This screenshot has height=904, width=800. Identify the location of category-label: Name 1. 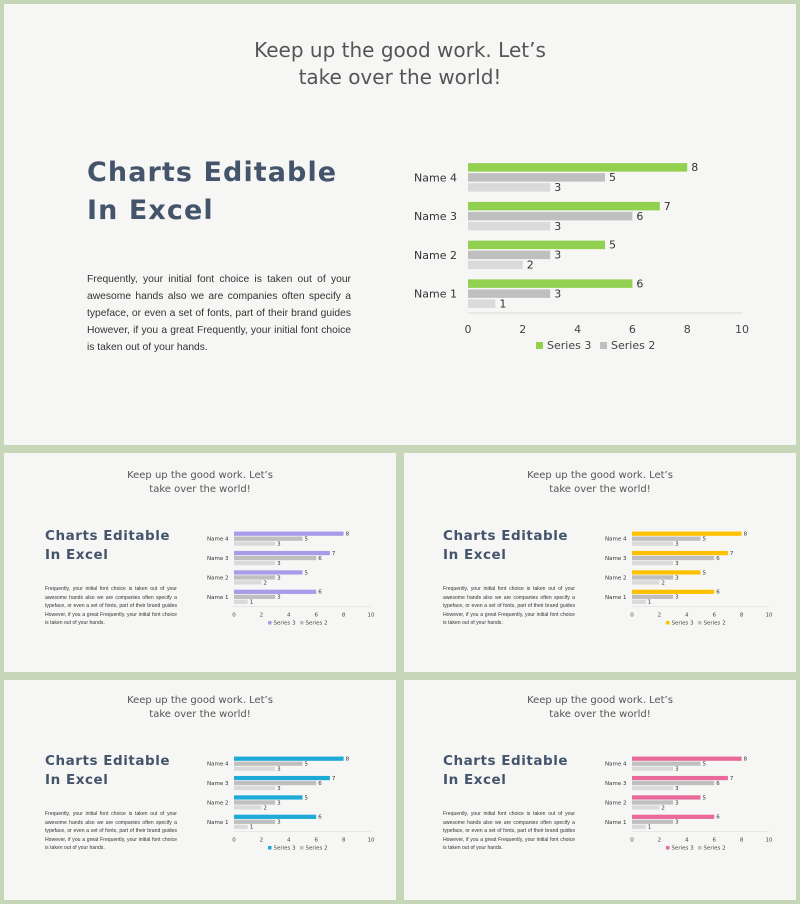
(217, 598).